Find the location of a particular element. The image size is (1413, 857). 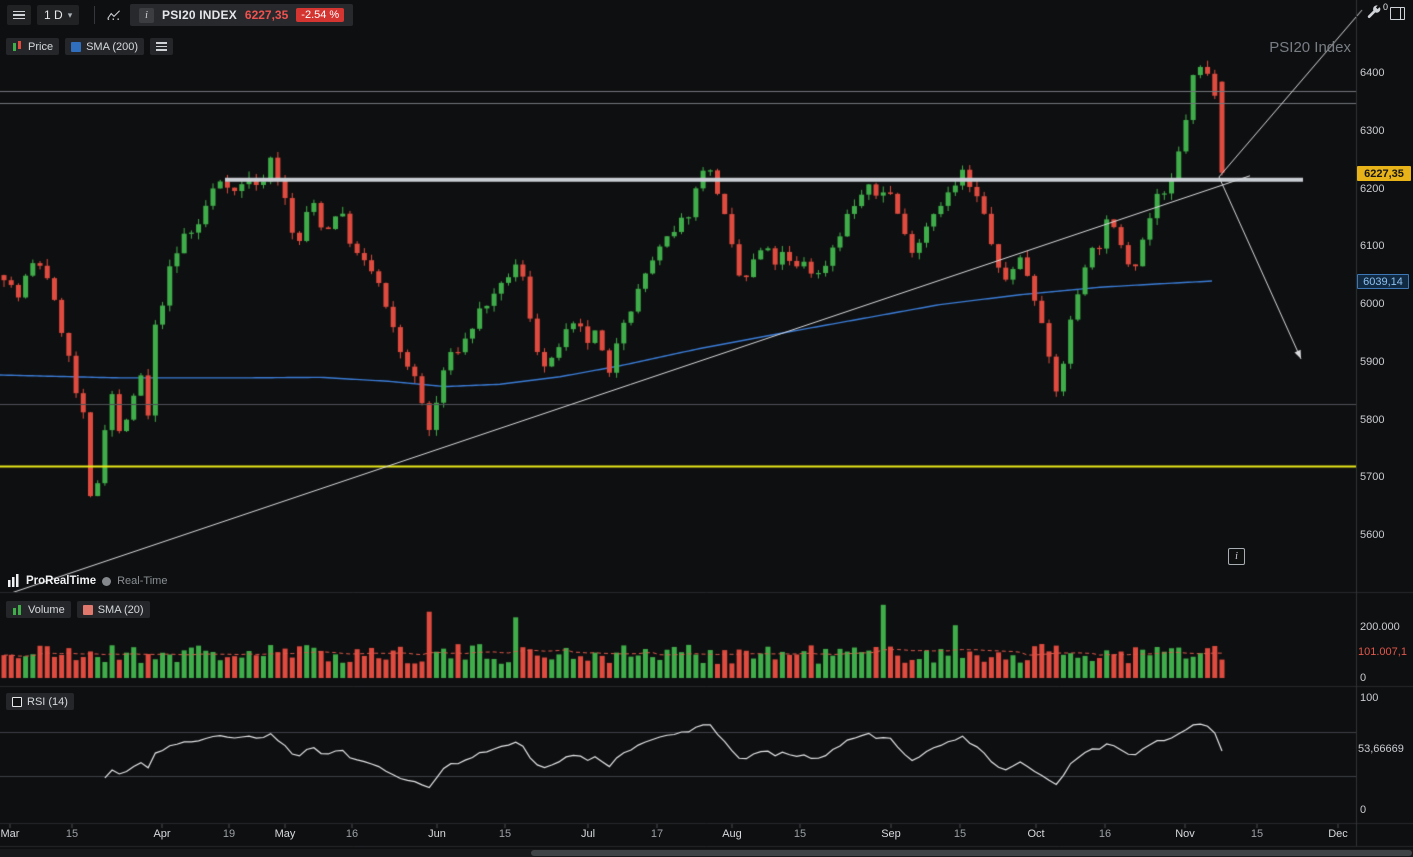

line-chart-icon is located at coordinates (113, 15).